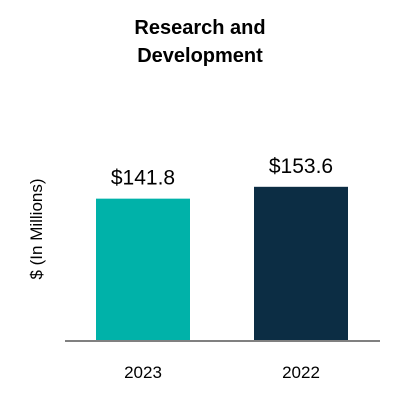 Image resolution: width=400 pixels, height=400 pixels. Describe the element at coordinates (301, 372) in the screenshot. I see `x-tick-label-2022: 2022` at that location.